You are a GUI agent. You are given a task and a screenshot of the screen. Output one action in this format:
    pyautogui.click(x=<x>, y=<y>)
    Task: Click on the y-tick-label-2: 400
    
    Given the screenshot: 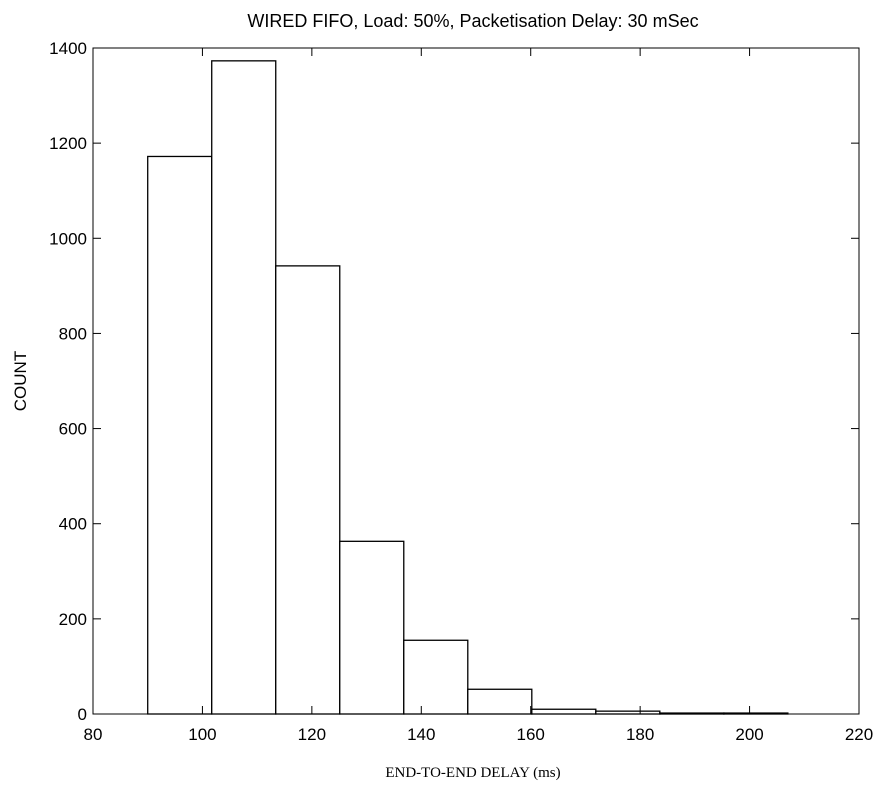 What is the action you would take?
    pyautogui.click(x=73, y=524)
    